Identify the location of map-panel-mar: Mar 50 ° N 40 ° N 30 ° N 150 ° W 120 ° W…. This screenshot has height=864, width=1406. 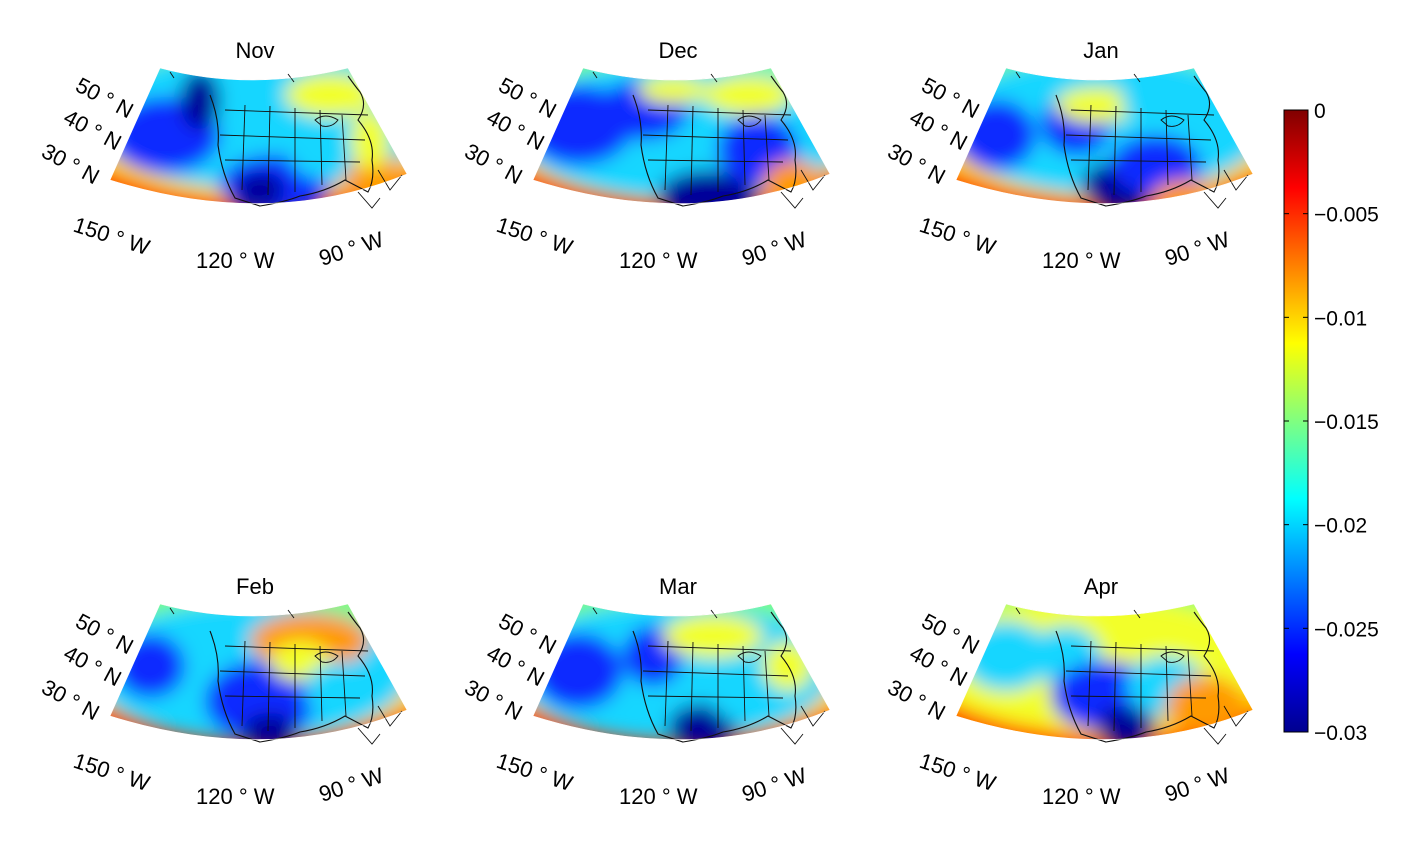
(646, 691).